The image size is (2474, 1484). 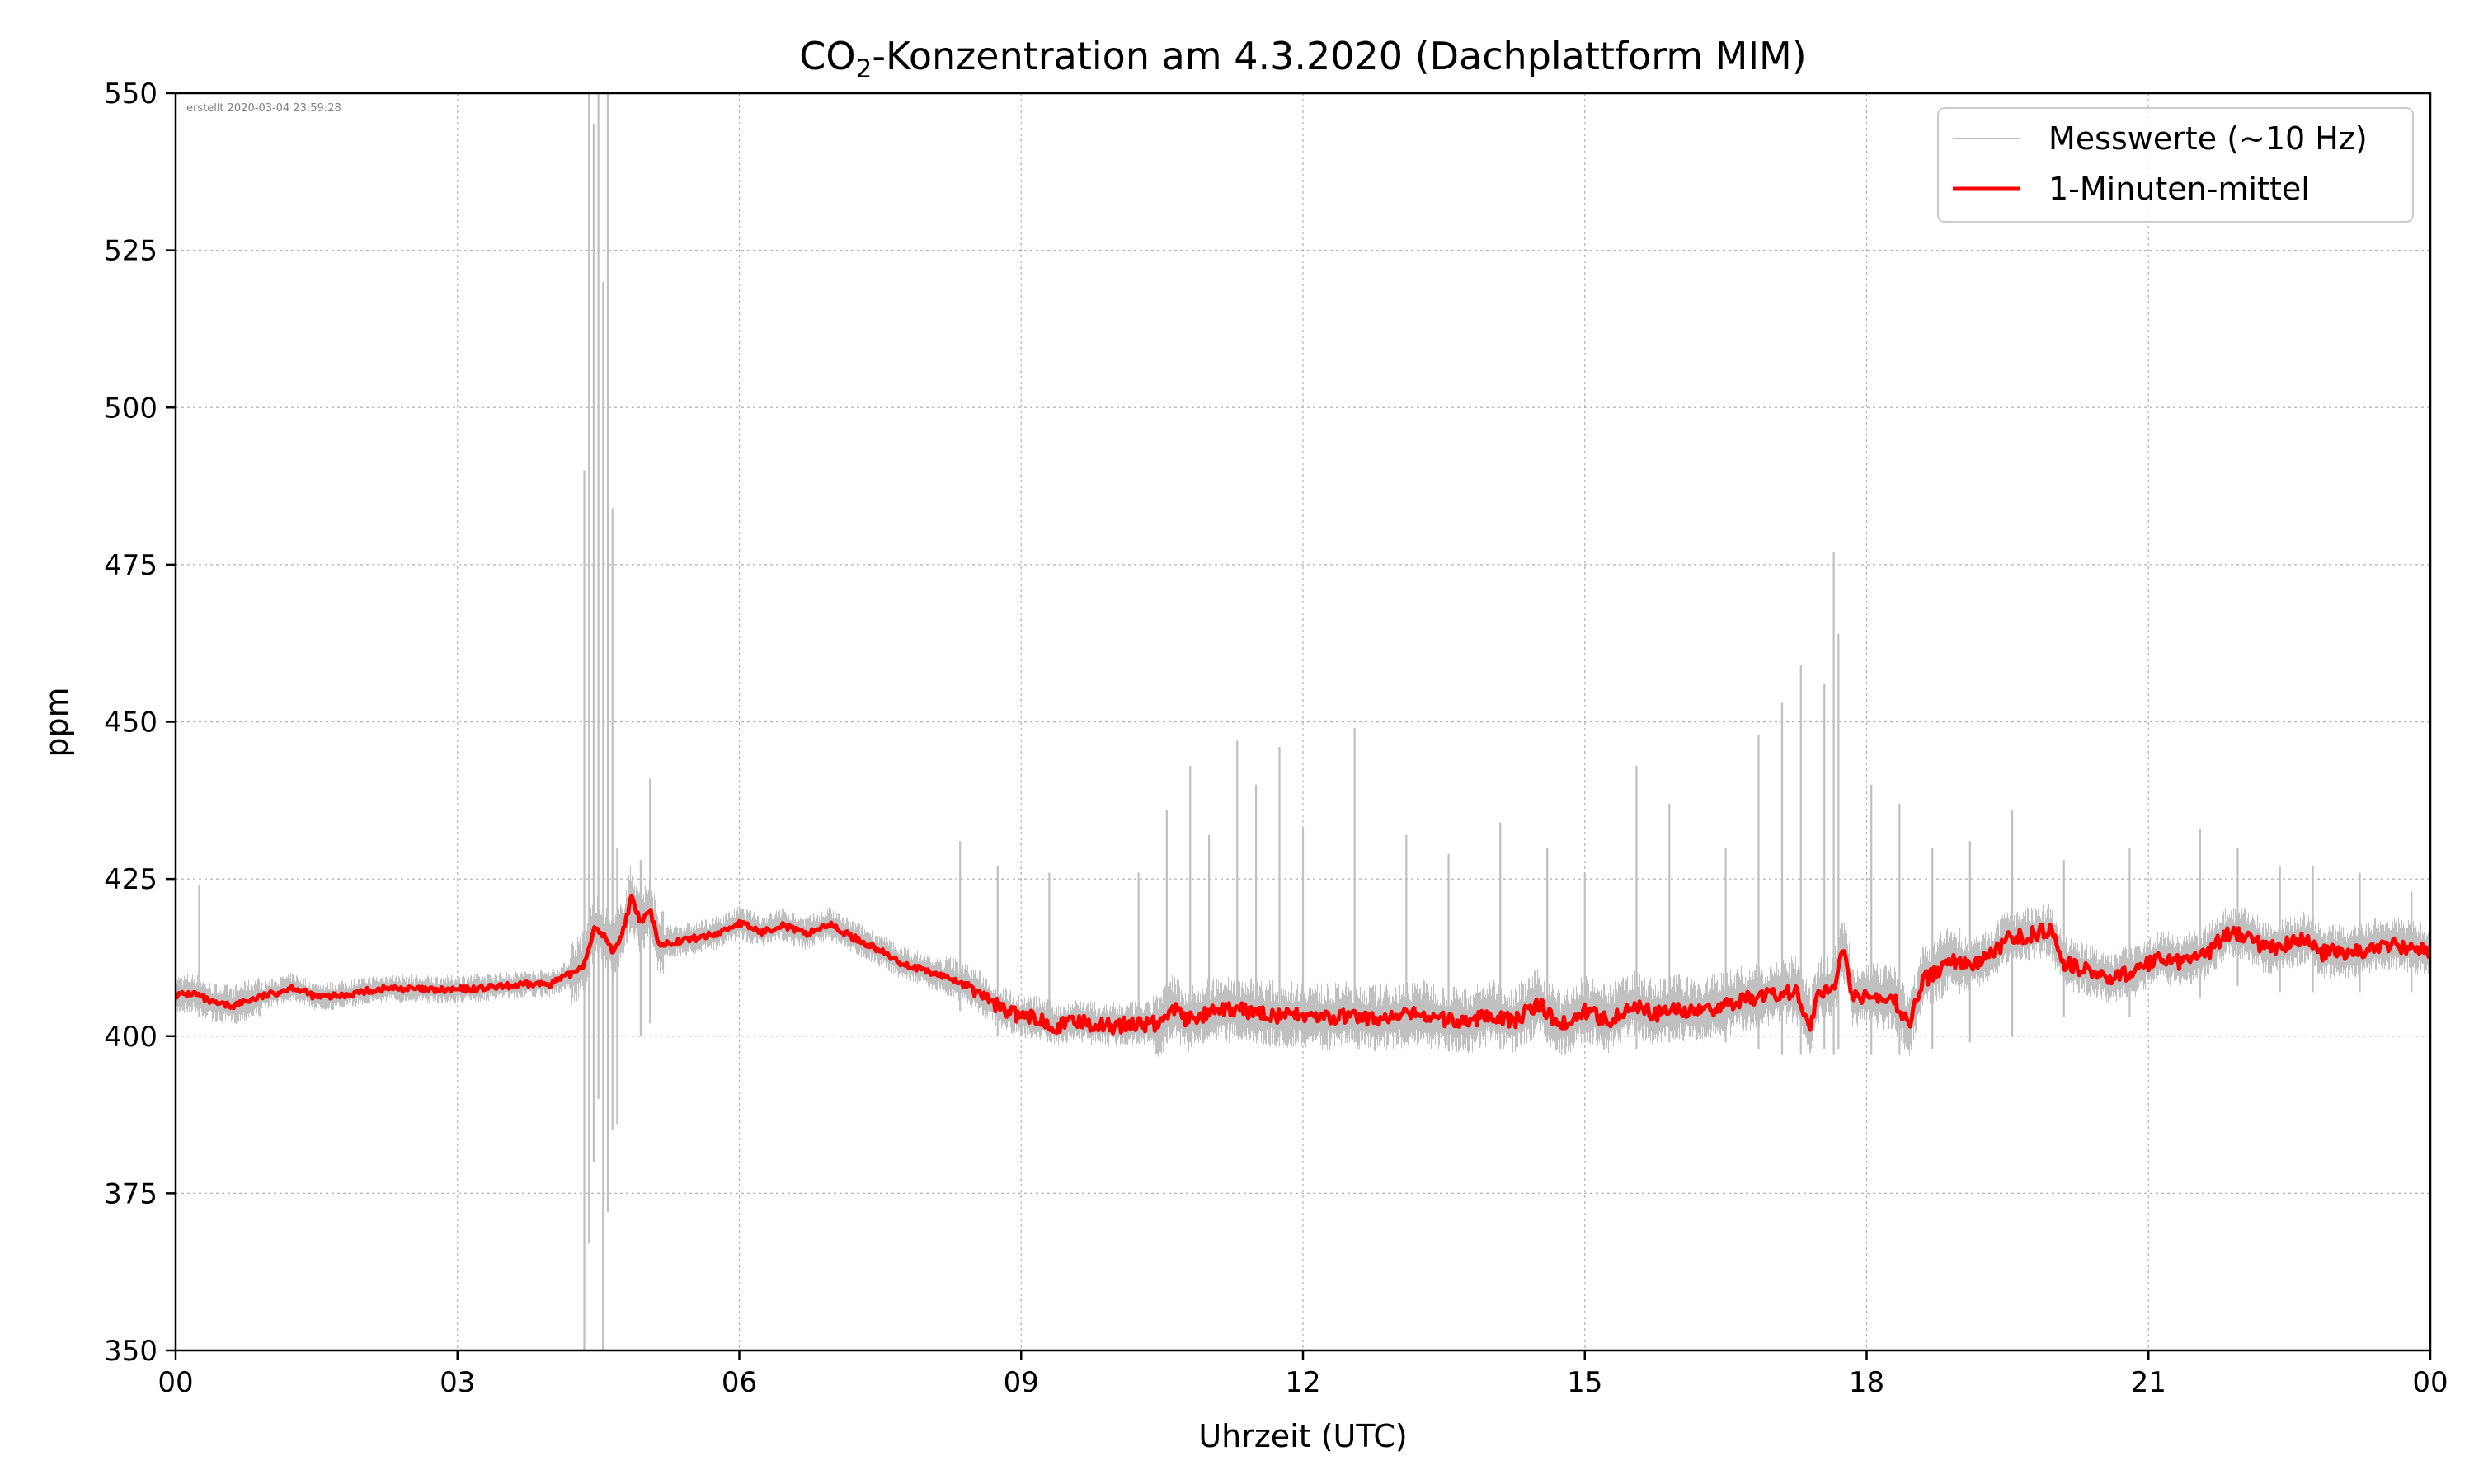 What do you see at coordinates (1584, 1382) in the screenshot?
I see `x-tick-label: 15` at bounding box center [1584, 1382].